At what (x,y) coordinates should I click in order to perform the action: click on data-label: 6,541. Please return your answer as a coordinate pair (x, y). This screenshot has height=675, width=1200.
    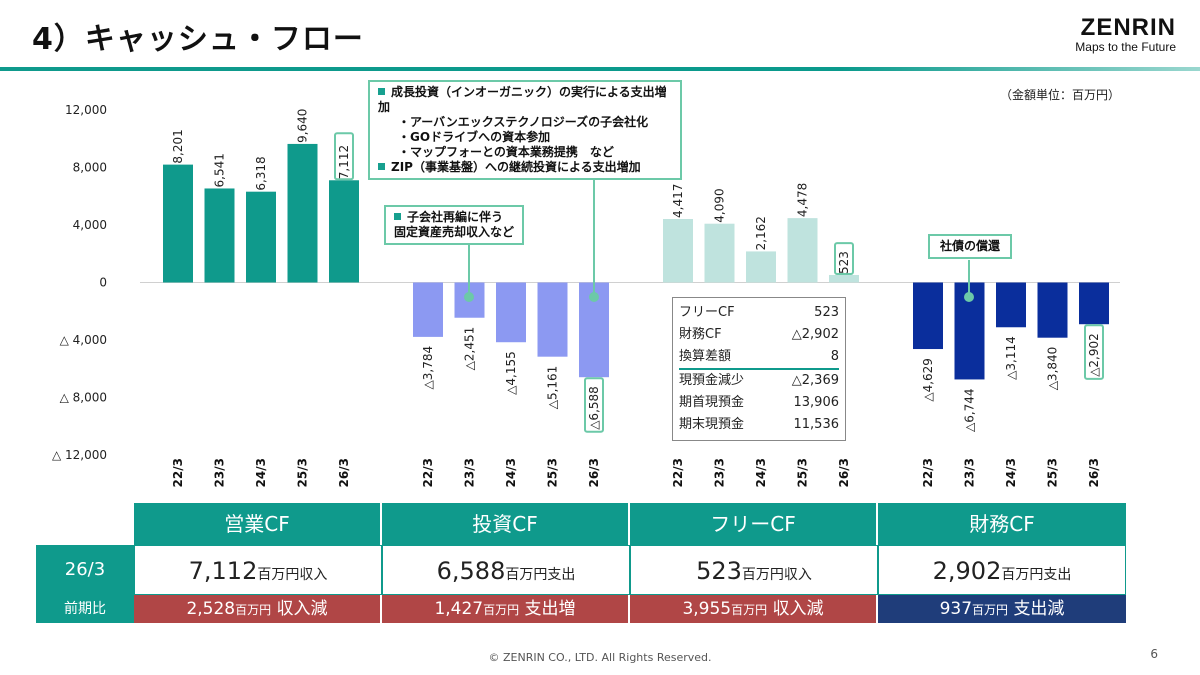
    Looking at the image, I should click on (220, 170).